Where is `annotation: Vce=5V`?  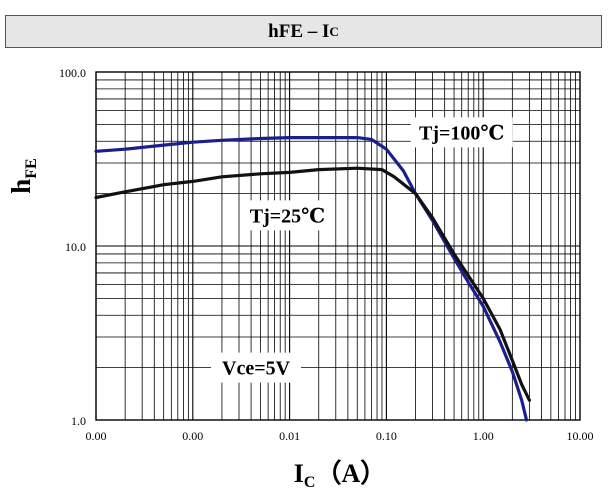
annotation: Vce=5V is located at coordinates (256, 367).